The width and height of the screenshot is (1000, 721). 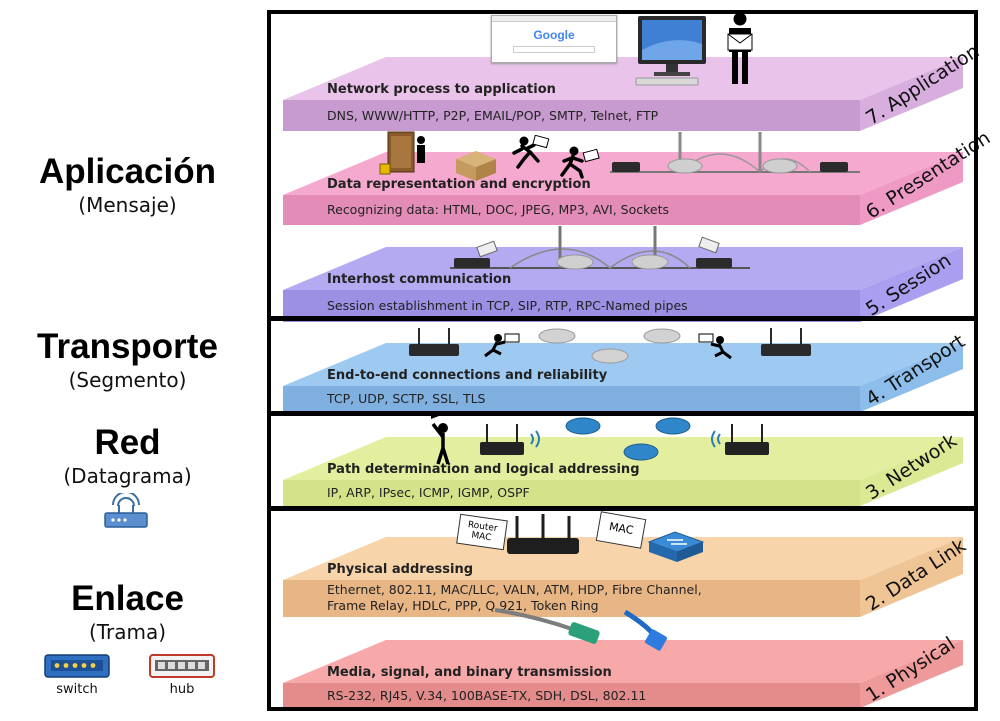 I want to click on transport-routers-and-couriers, so click(x=610, y=346).